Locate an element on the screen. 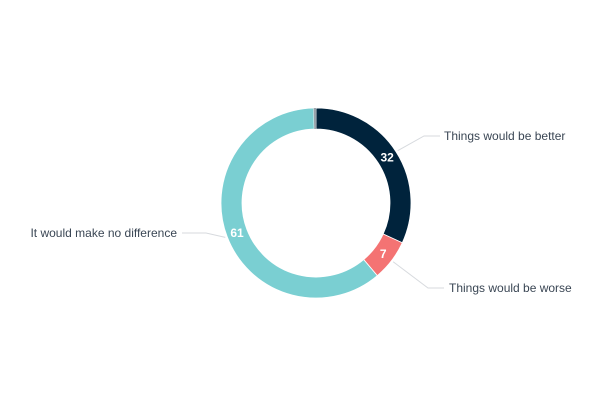 The width and height of the screenshot is (600, 400). slice-value-labels: 32 7 61 is located at coordinates (312, 205).